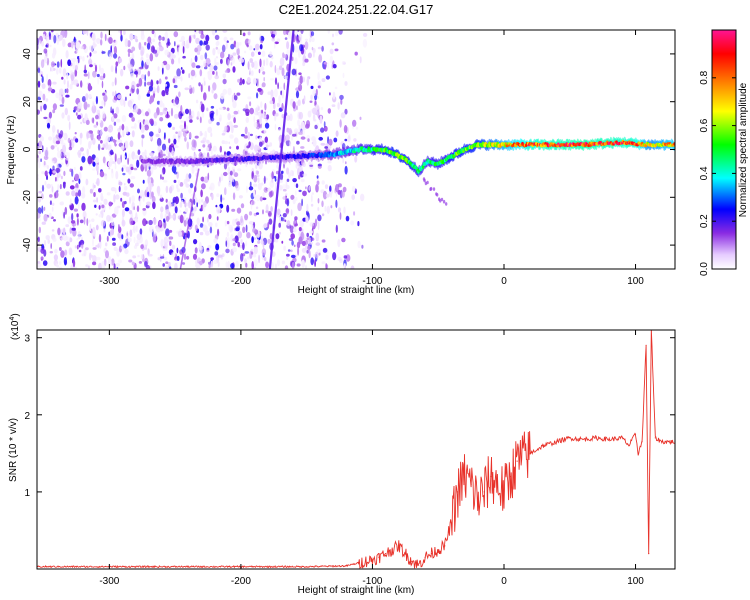  What do you see at coordinates (13, 450) in the screenshot?
I see `snr-y-axis-label: SNR (10 * v/v)` at bounding box center [13, 450].